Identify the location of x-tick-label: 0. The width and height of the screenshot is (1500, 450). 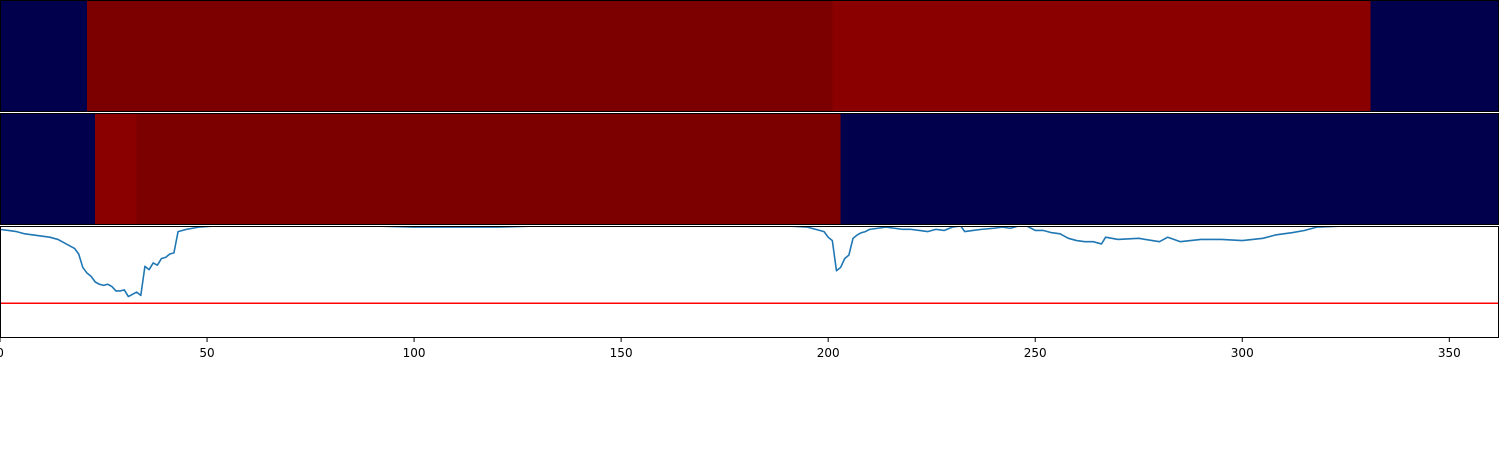
(2, 353).